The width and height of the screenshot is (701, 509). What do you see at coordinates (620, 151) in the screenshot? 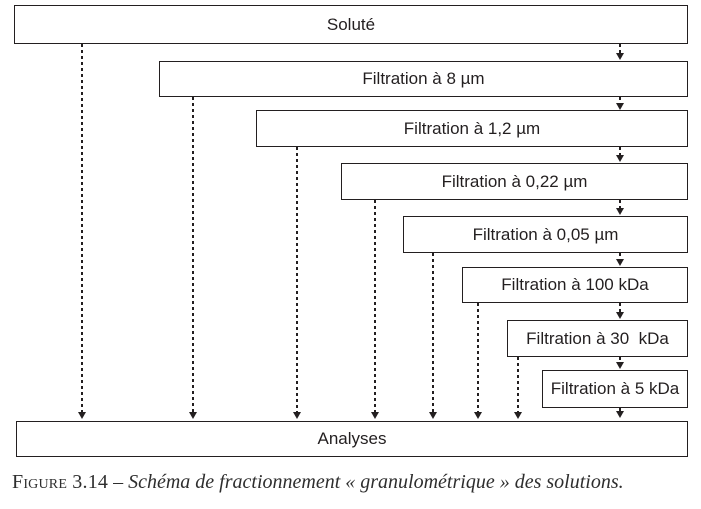
I see `connector-1-2um-to-0-22um` at bounding box center [620, 151].